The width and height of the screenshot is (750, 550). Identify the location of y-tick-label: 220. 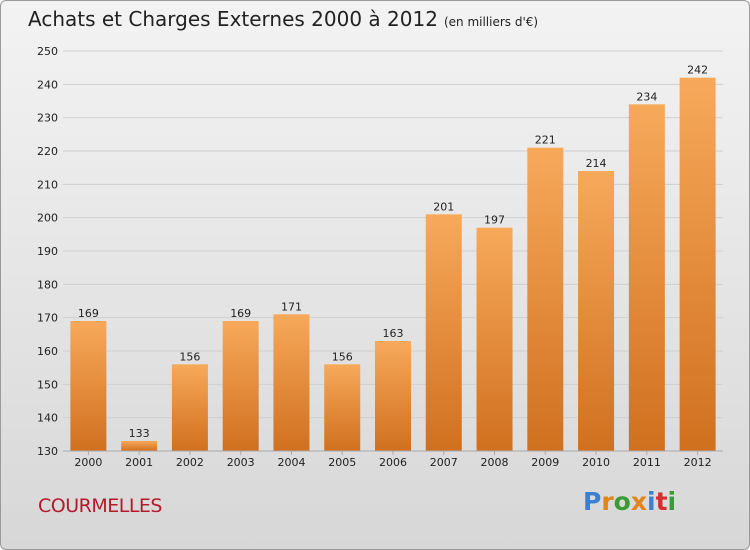
(47, 151).